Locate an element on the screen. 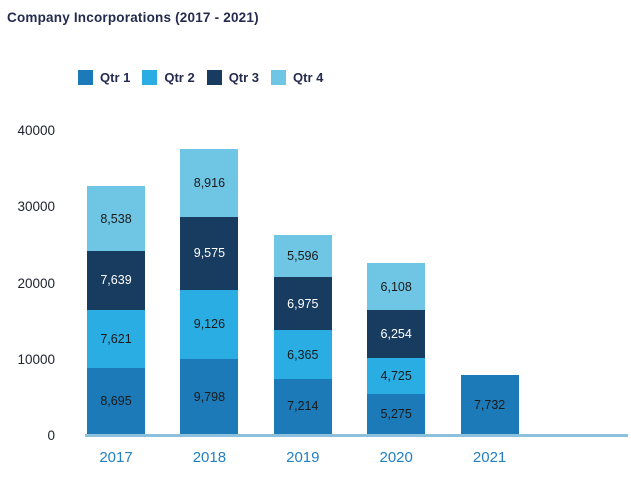  bar-segment-qtr-1-2018: 9,798 is located at coordinates (209, 396).